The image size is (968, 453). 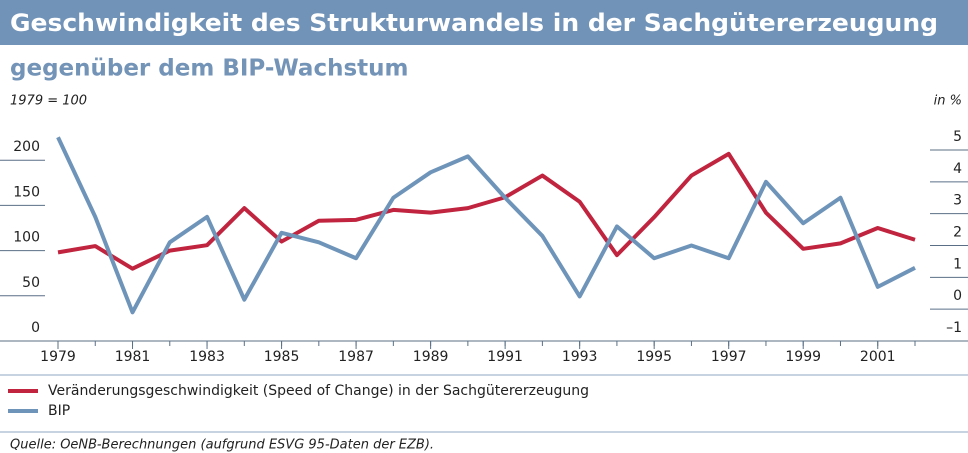 I want to click on y-tick-label: 200, so click(x=26, y=147).